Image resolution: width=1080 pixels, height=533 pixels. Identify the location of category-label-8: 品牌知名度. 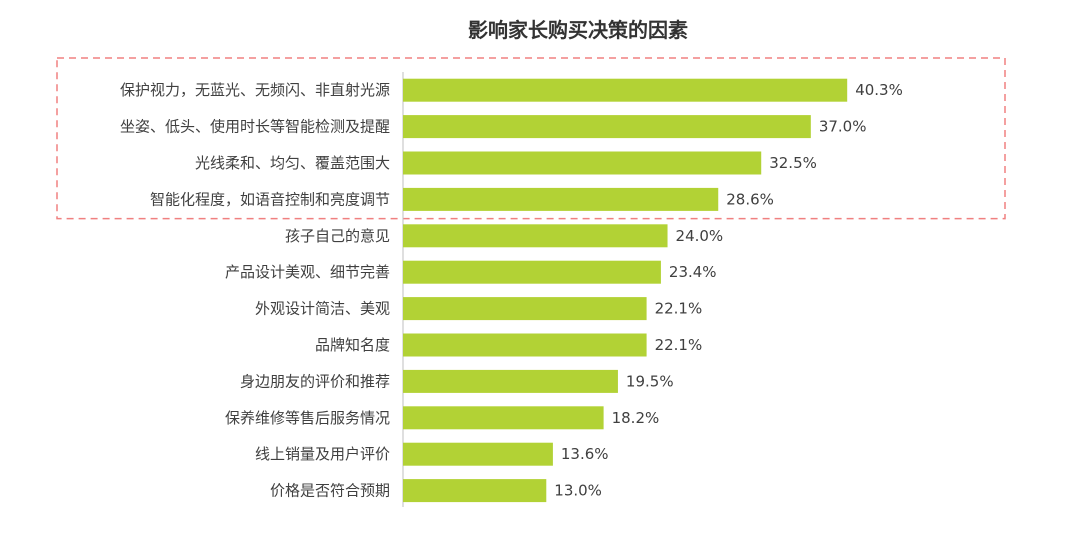
(352, 345).